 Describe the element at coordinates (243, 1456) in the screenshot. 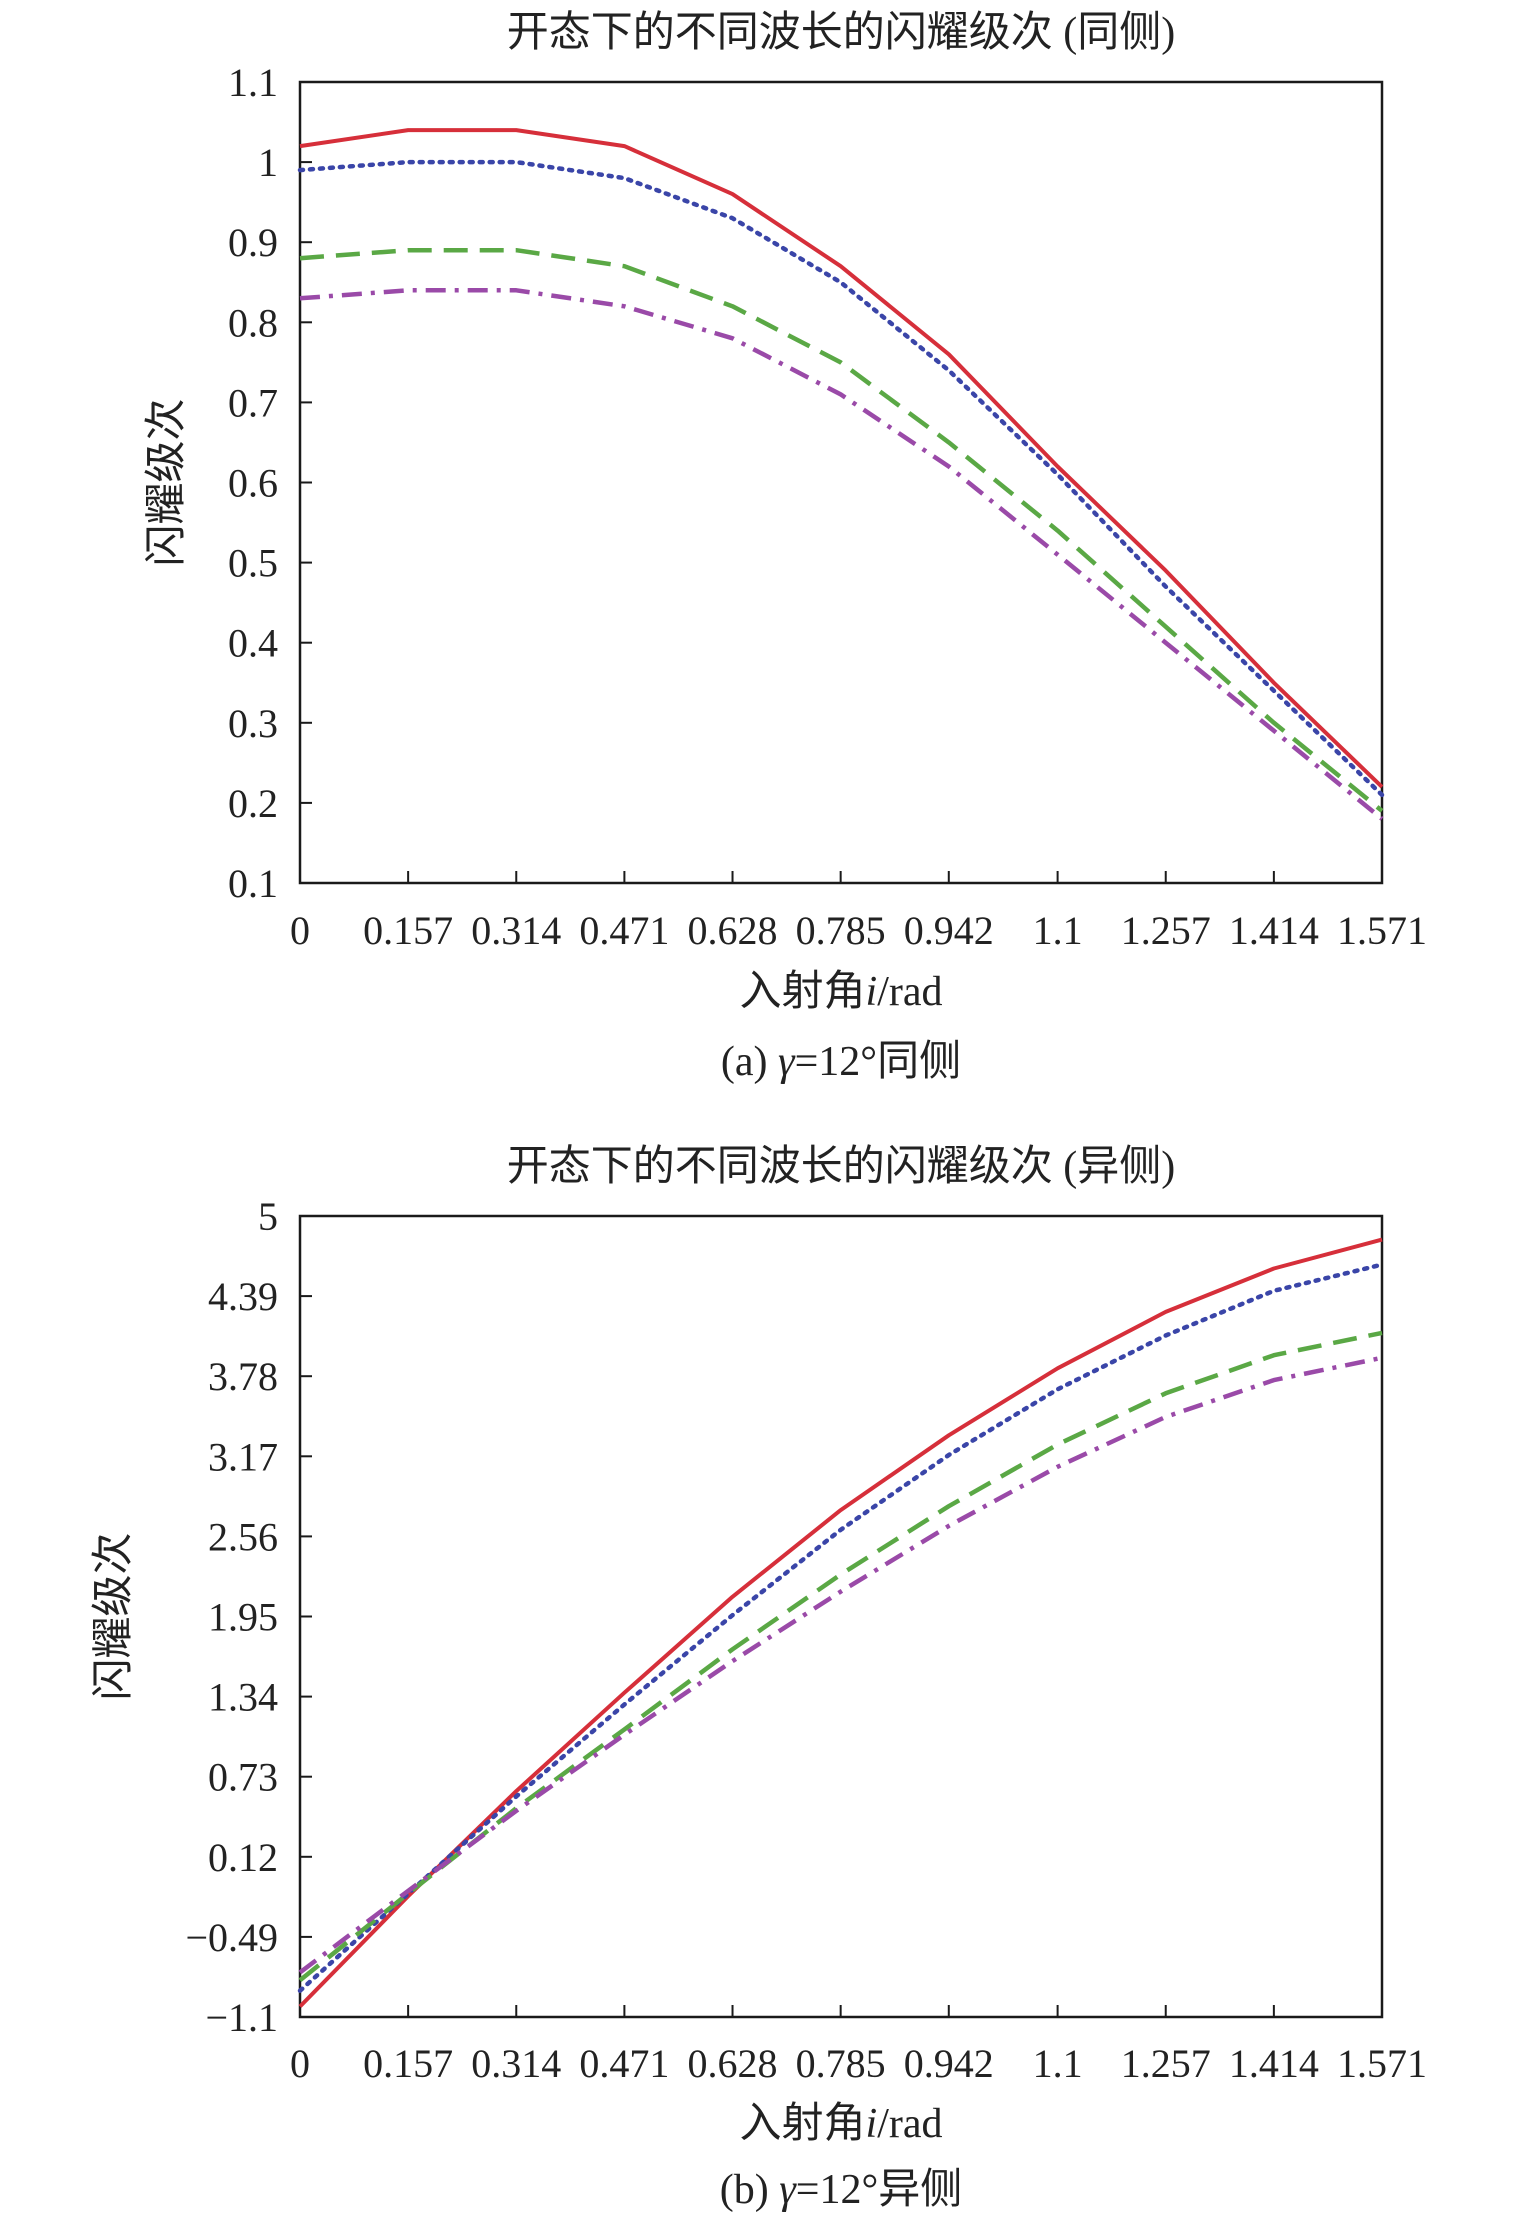

I see `y-tick-label: 3.17` at that location.